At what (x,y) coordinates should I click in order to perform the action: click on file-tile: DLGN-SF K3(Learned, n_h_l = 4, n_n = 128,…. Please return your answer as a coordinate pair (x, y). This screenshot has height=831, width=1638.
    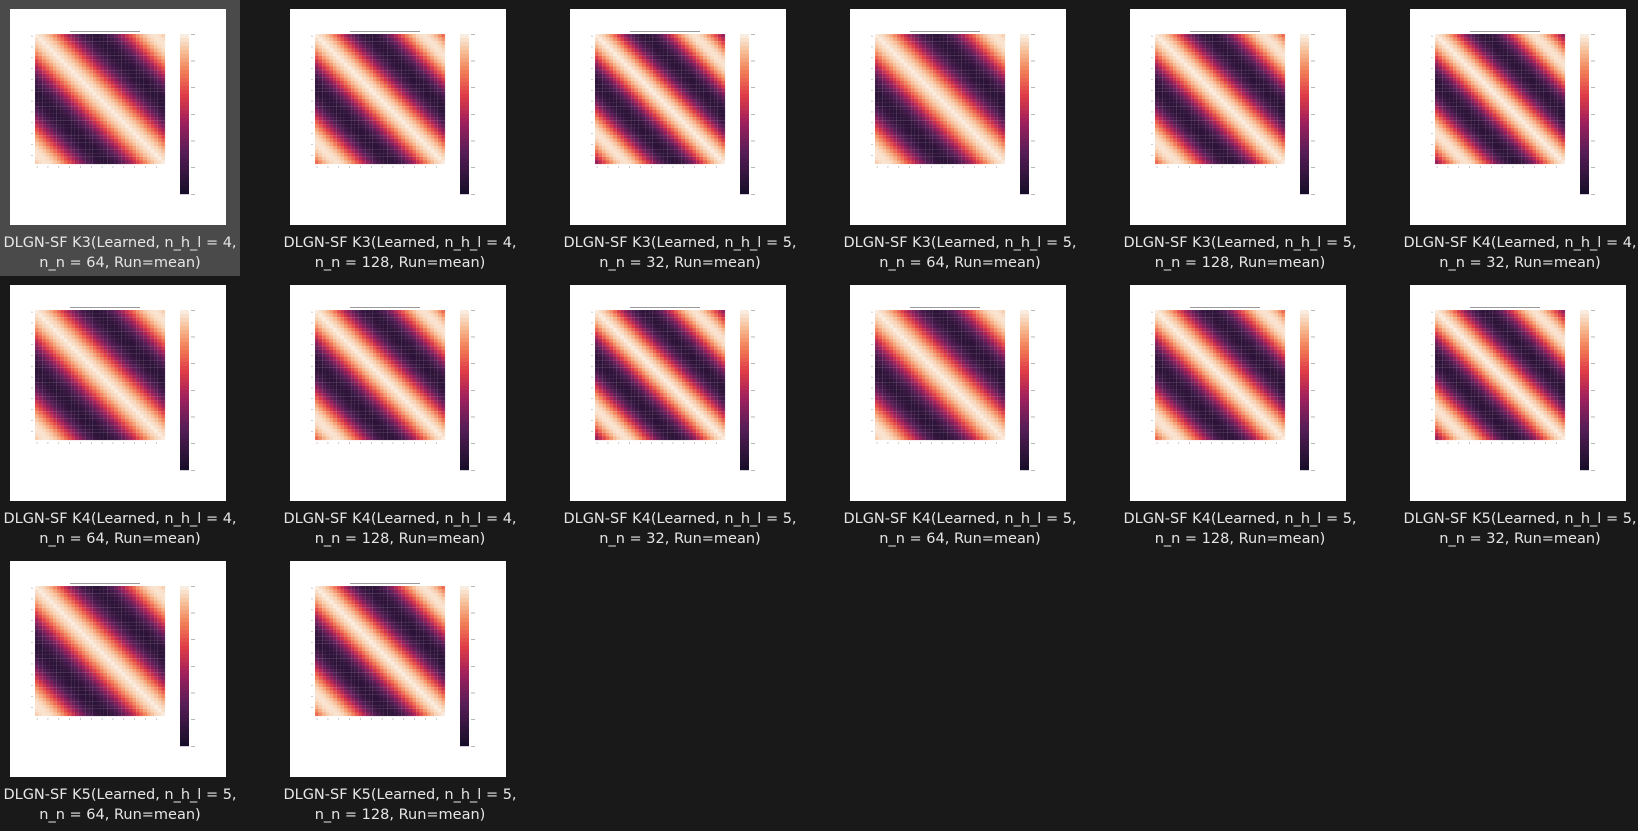
    Looking at the image, I should click on (400, 138).